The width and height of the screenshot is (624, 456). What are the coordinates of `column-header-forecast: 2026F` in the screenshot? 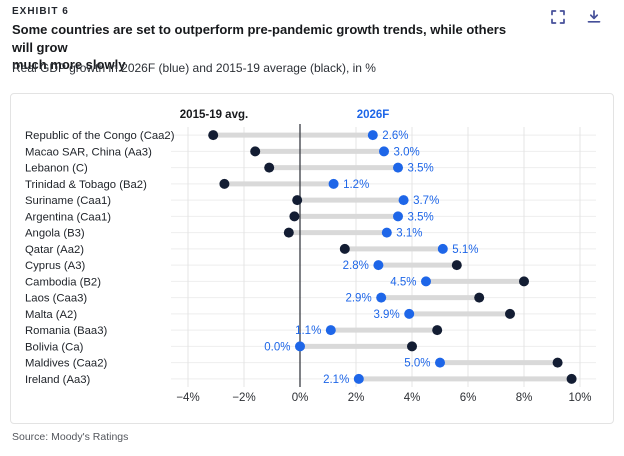 It's located at (373, 115).